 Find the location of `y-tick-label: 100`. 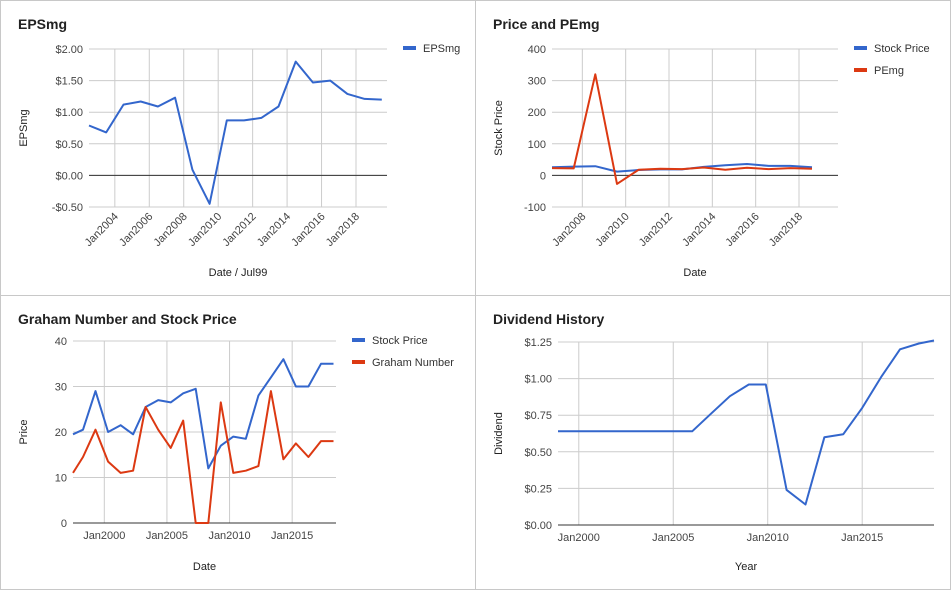

y-tick-label: 100 is located at coordinates (537, 145).